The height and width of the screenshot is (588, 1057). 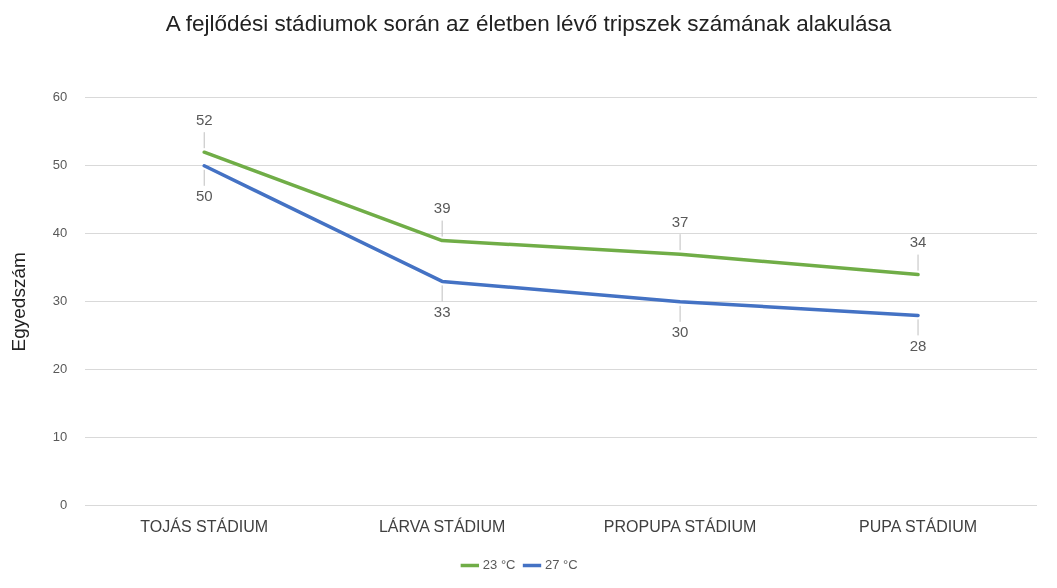 I want to click on data-label: 52, so click(x=204, y=119).